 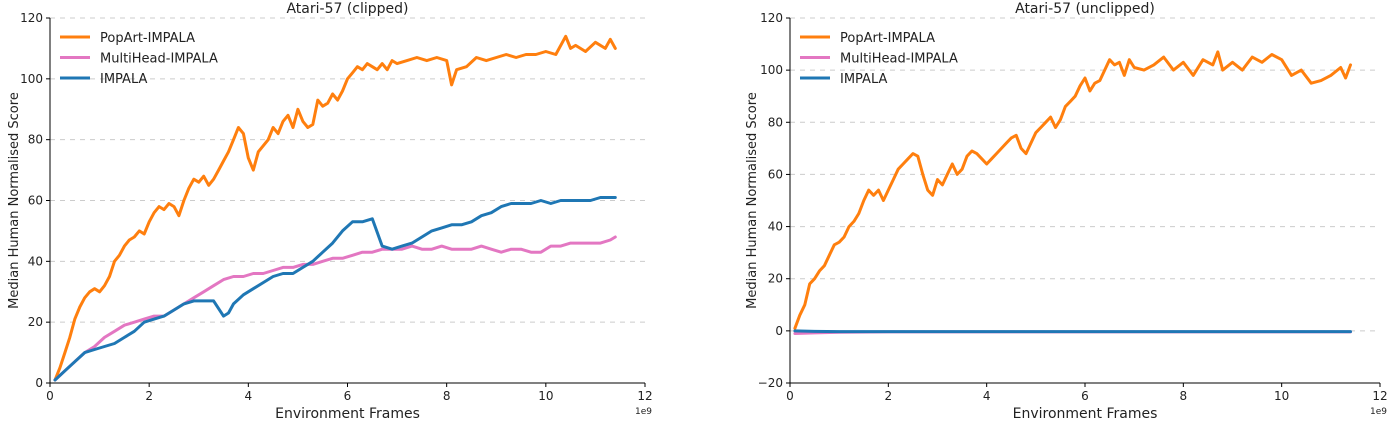 I want to click on chart-title: Atari-57 (unclipped), so click(x=1085, y=9).